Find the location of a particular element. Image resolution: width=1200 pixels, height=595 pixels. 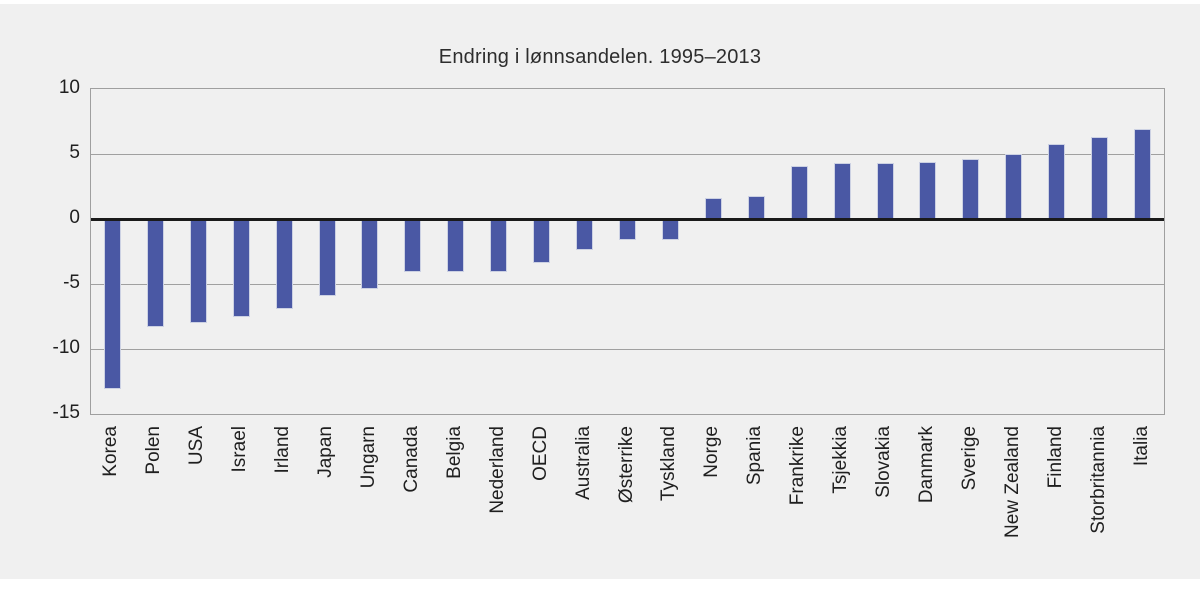

bar--sterrike is located at coordinates (627, 229).